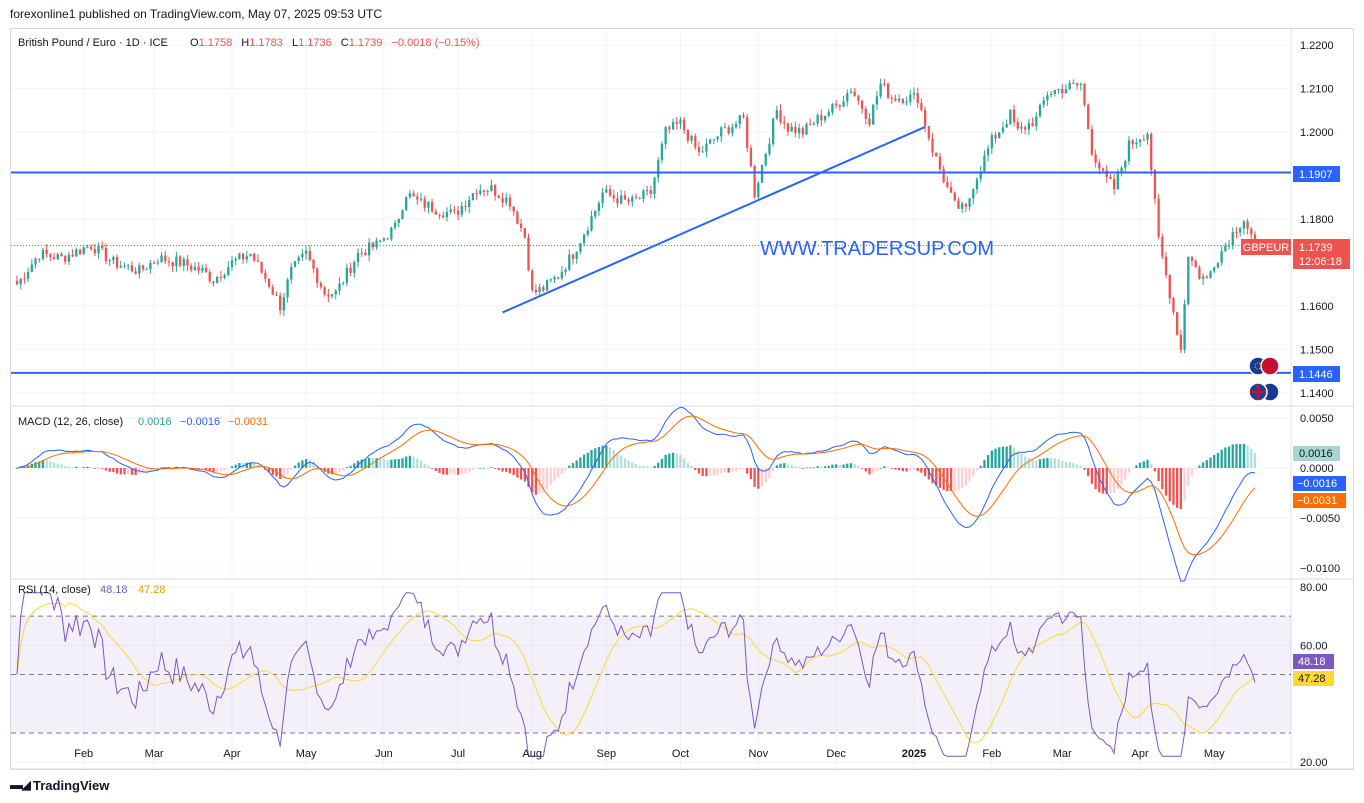 This screenshot has height=803, width=1364. What do you see at coordinates (1264, 366) in the screenshot?
I see `eu-gb-flag-icon` at bounding box center [1264, 366].